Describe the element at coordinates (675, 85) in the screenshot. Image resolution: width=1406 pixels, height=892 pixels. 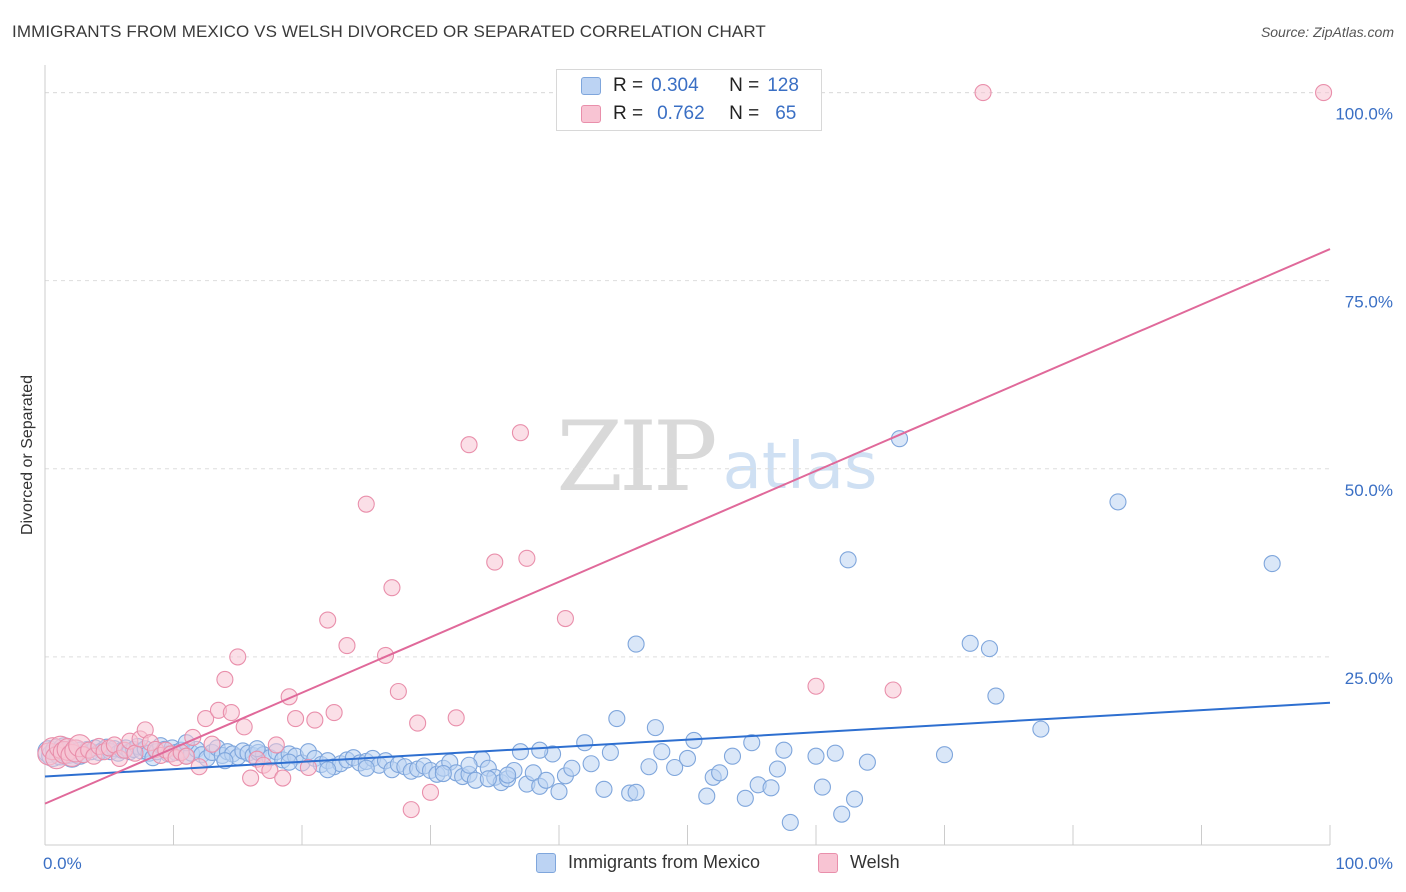
I see `legend-r-value: 0.304` at that location.